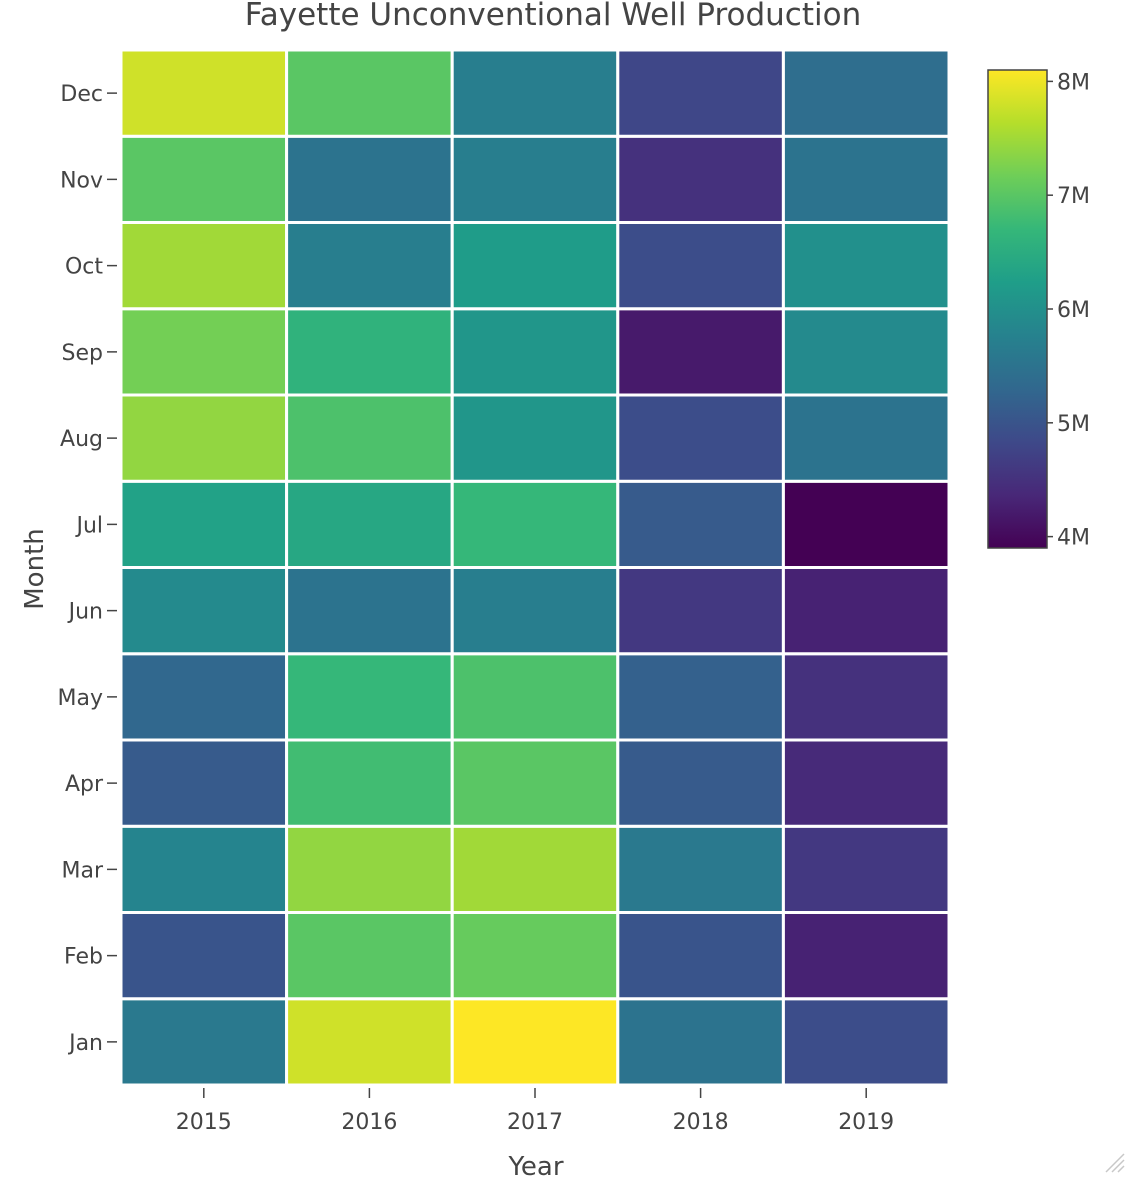 The height and width of the screenshot is (1178, 1130). What do you see at coordinates (700, 869) in the screenshot?
I see `heatmap-cell-2018-mar` at bounding box center [700, 869].